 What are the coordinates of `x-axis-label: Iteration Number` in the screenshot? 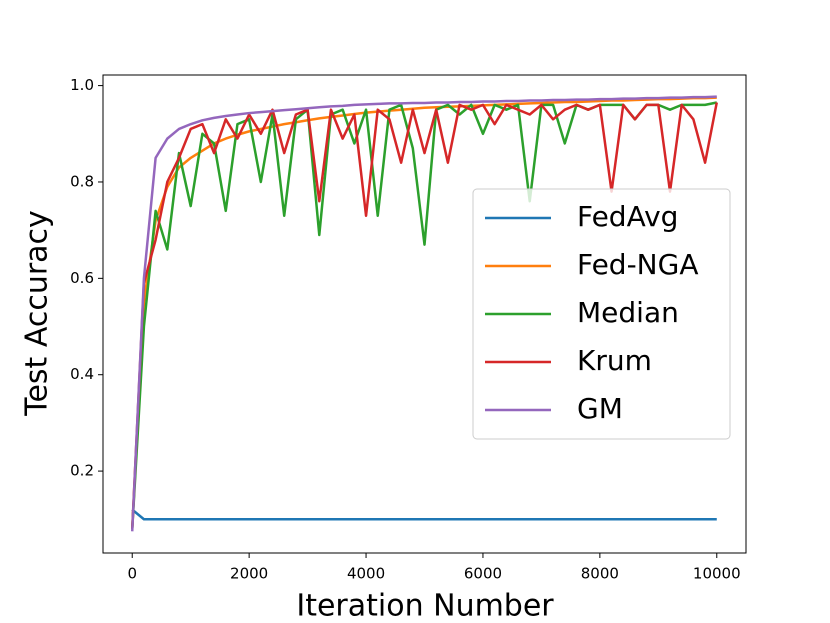 It's located at (425, 606).